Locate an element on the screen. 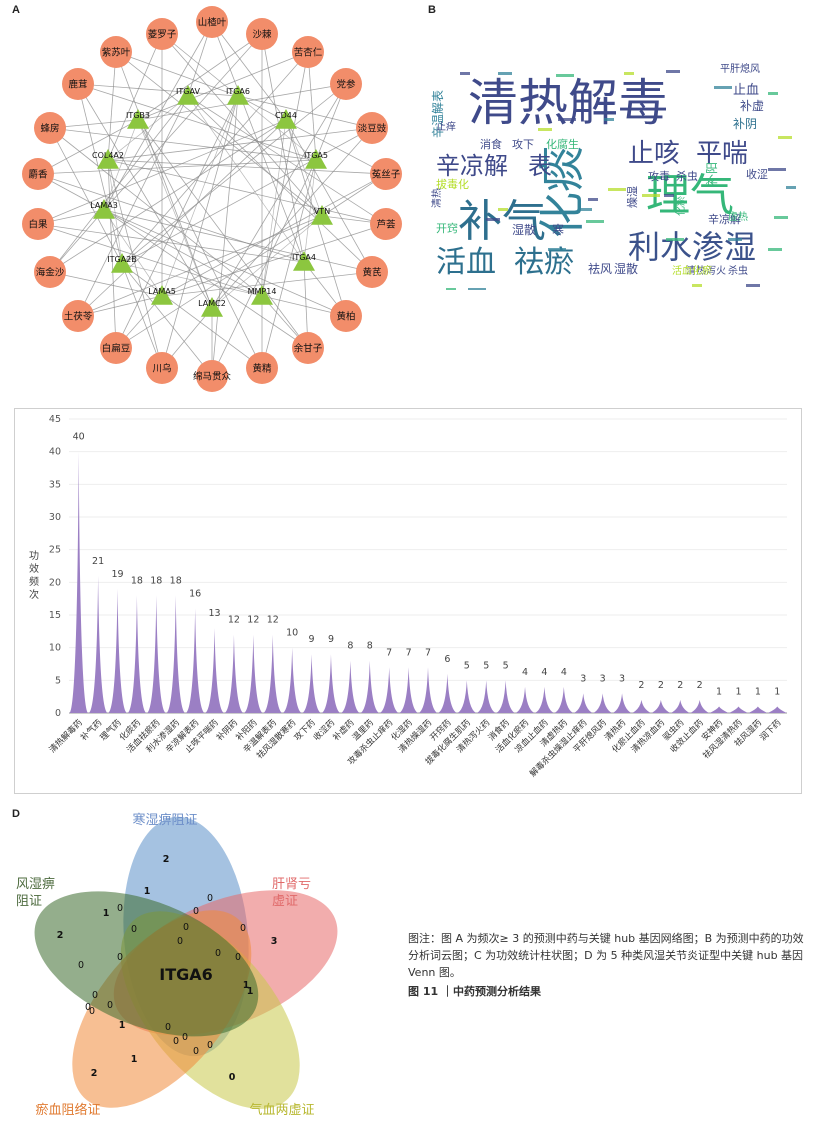  herb-label: 川乌 is located at coordinates (161, 369).